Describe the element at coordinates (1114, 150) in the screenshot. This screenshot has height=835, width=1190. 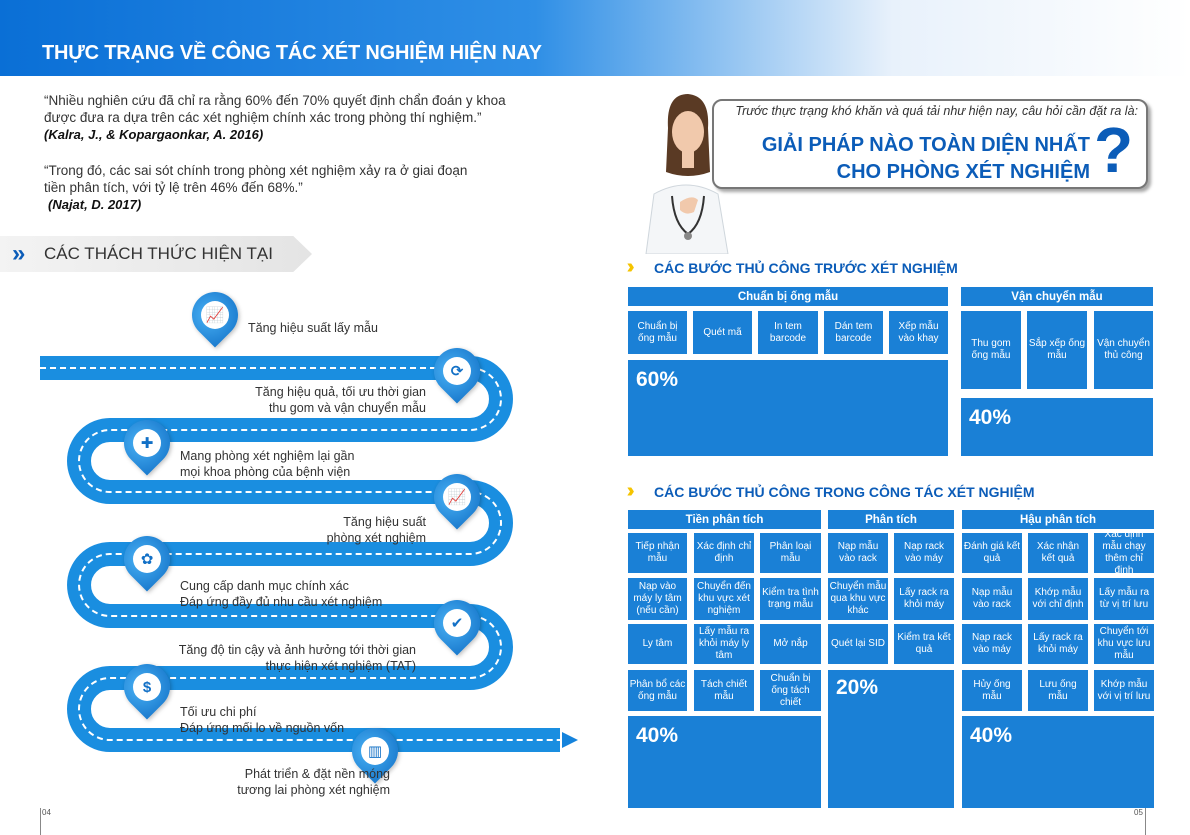
I see `question-mark-icon: ?` at that location.